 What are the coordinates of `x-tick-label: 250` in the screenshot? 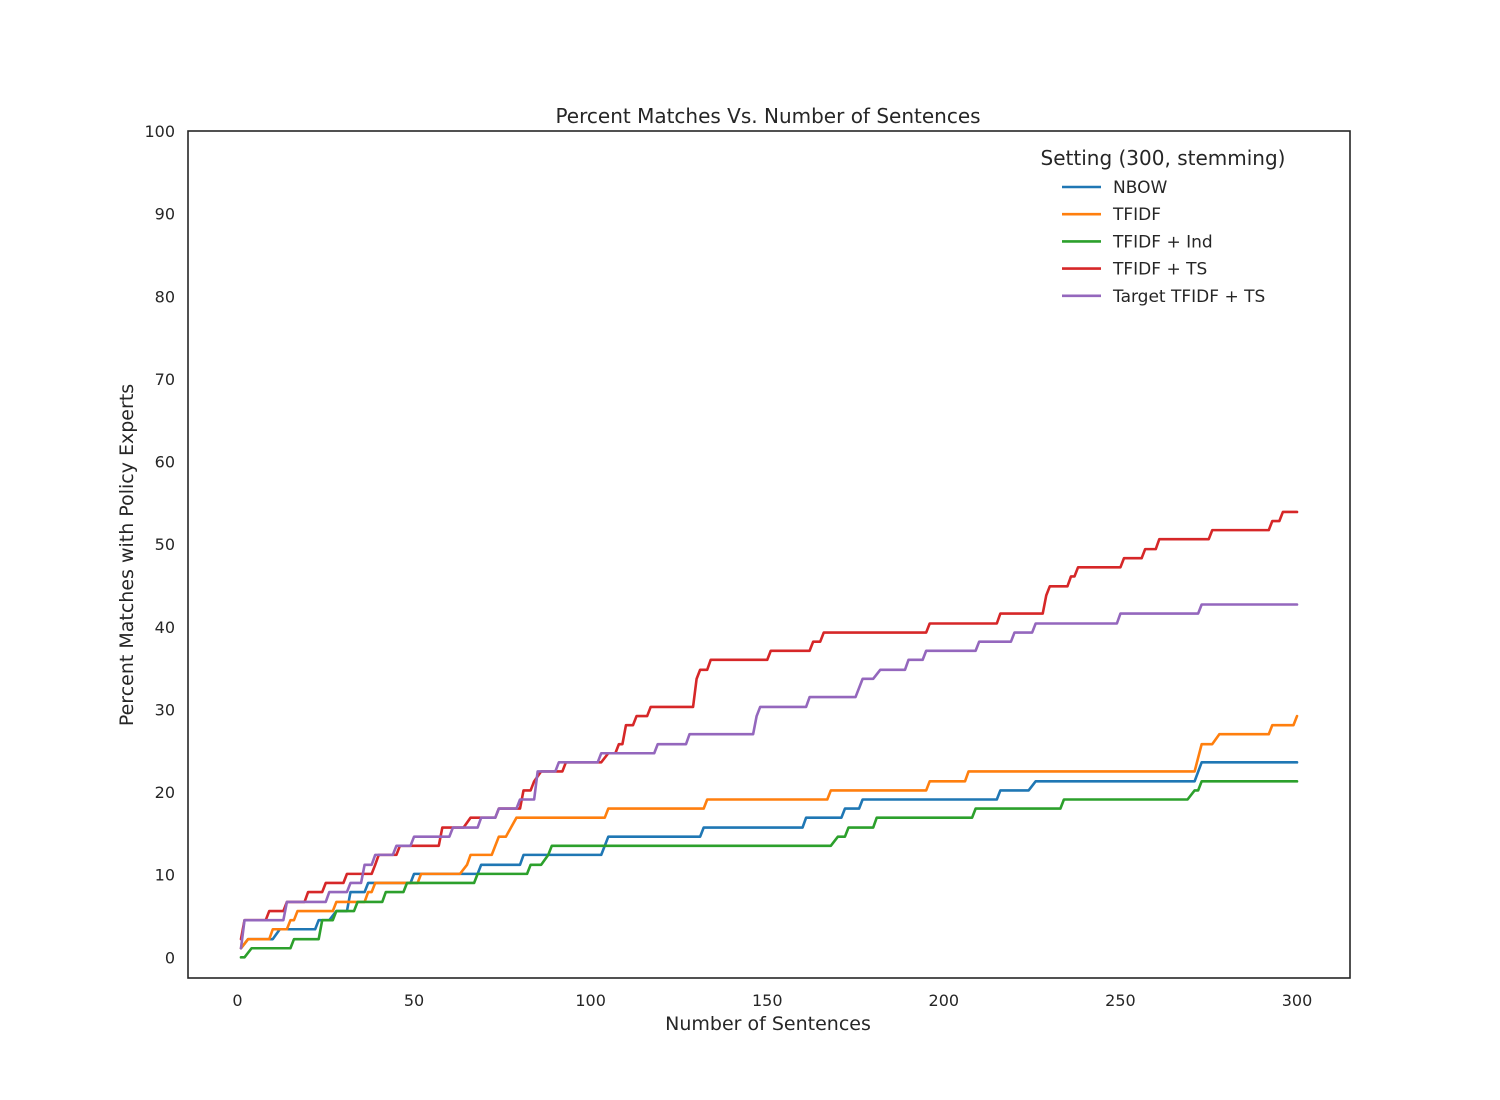 It's located at (1120, 1000).